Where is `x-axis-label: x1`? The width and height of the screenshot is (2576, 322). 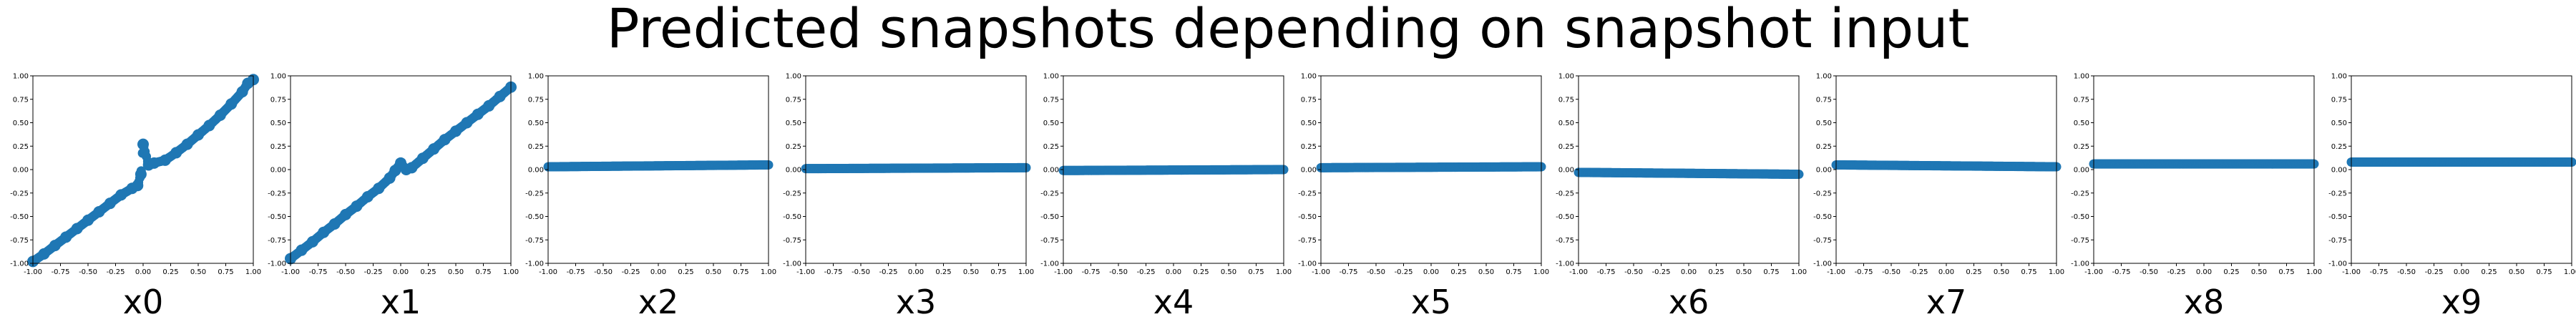 x-axis-label: x1 is located at coordinates (401, 302).